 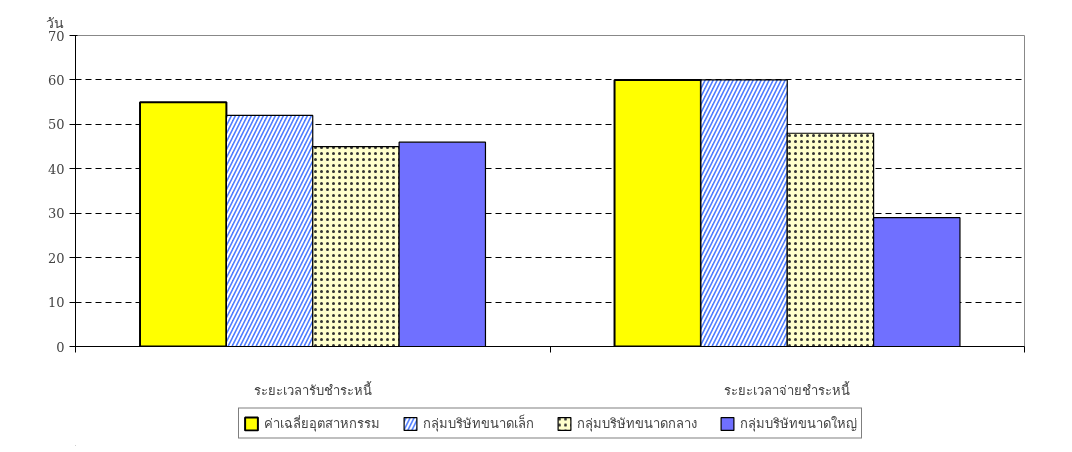 I want to click on x-tick-label: ระยะเวลาจ่ายชำระหนี้, so click(x=787, y=389).